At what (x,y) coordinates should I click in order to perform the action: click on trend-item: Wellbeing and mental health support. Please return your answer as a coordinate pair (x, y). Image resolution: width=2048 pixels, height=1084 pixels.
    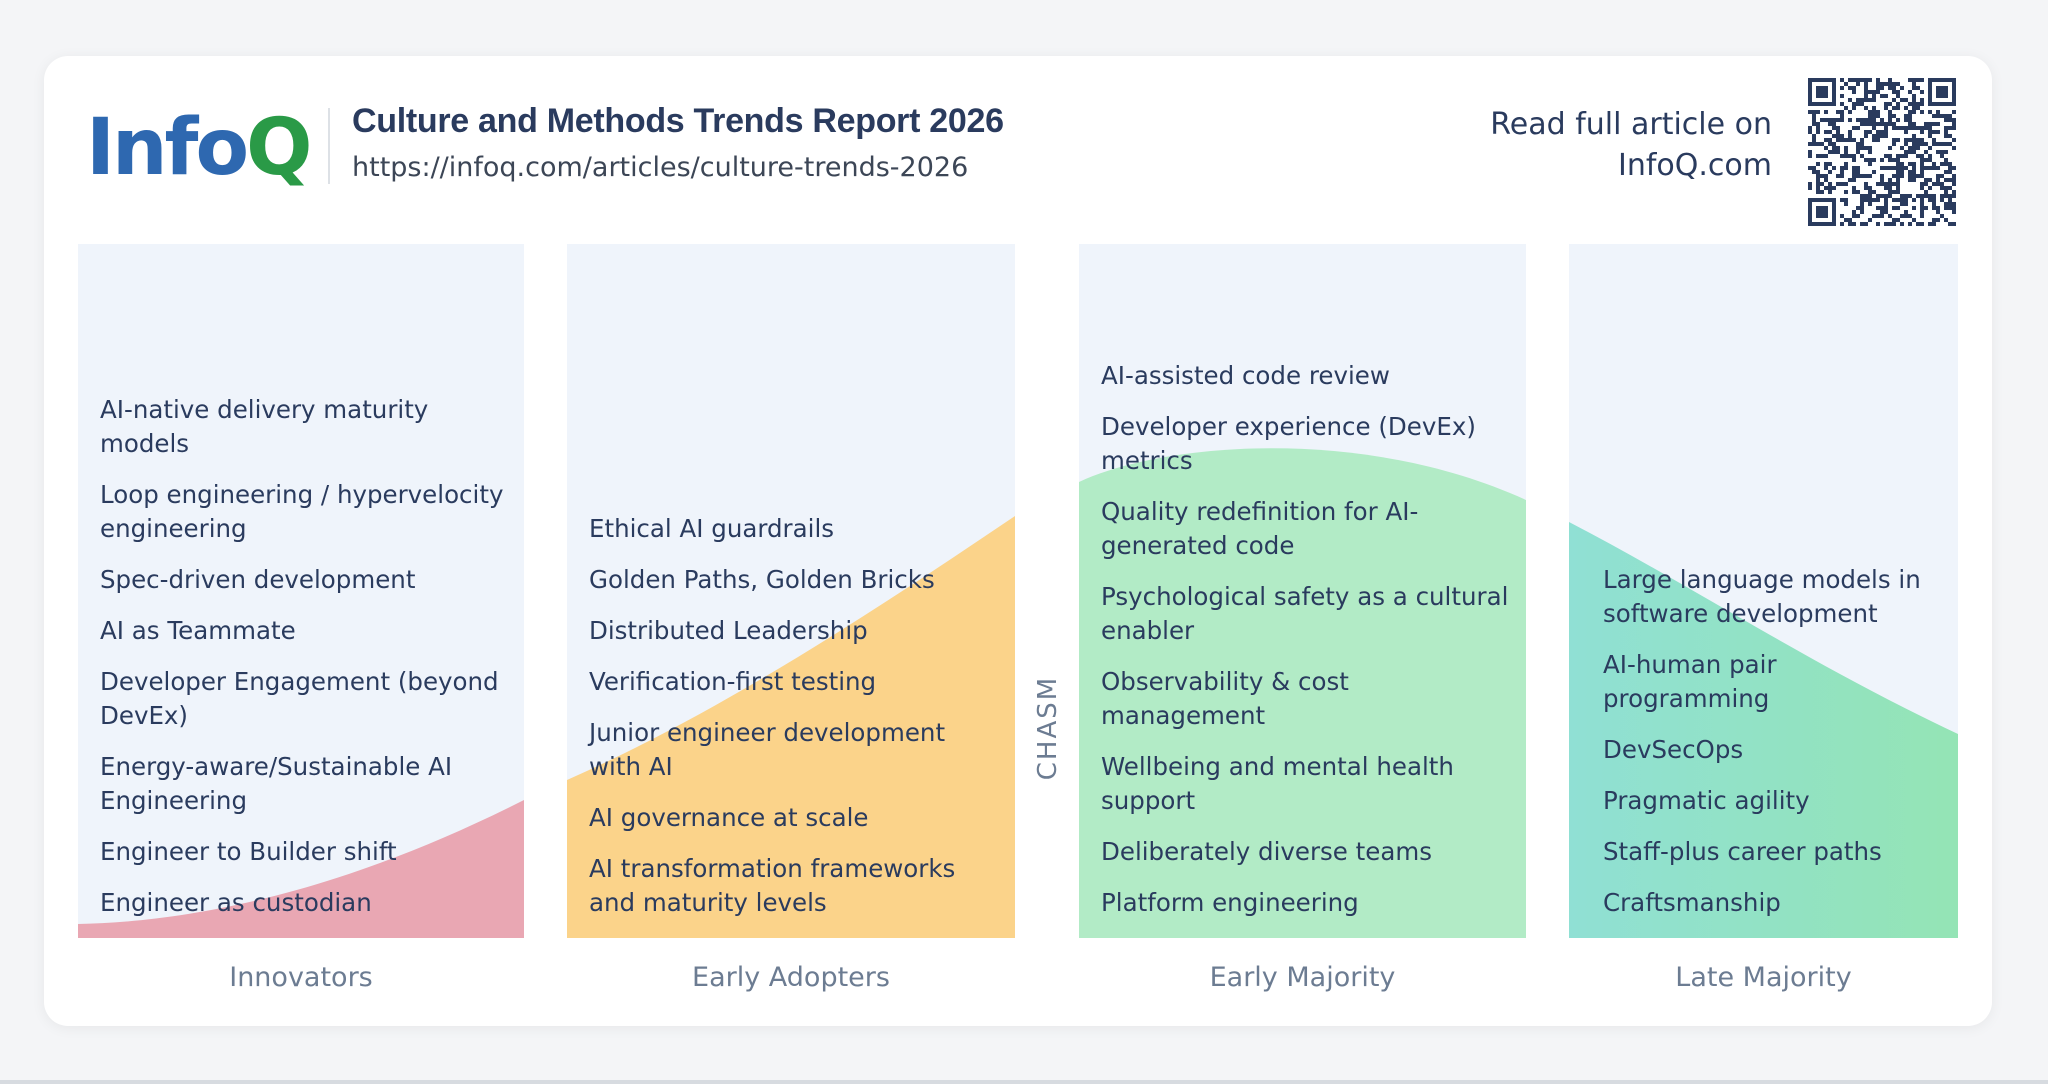
    Looking at the image, I should click on (1277, 783).